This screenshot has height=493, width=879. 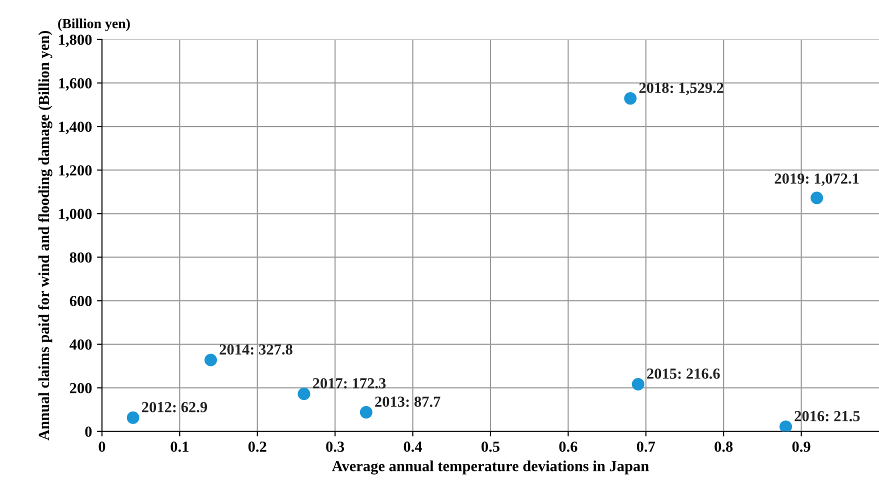 I want to click on data-label: 2013: 87.7, so click(x=407, y=401).